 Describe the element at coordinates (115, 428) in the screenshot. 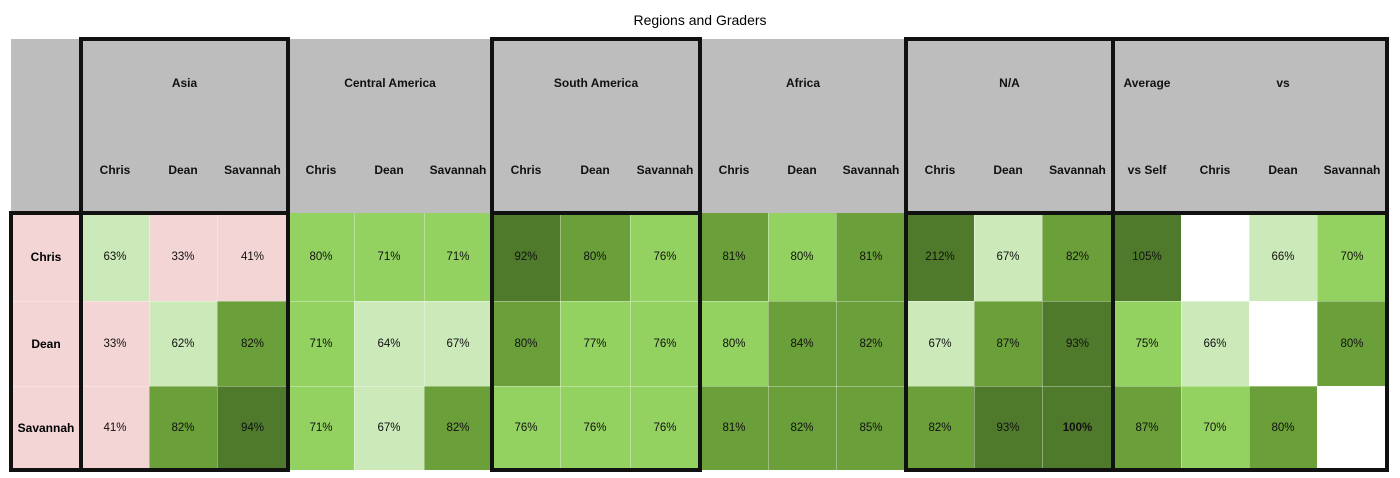

I see `heatmap-cell: 41%` at that location.